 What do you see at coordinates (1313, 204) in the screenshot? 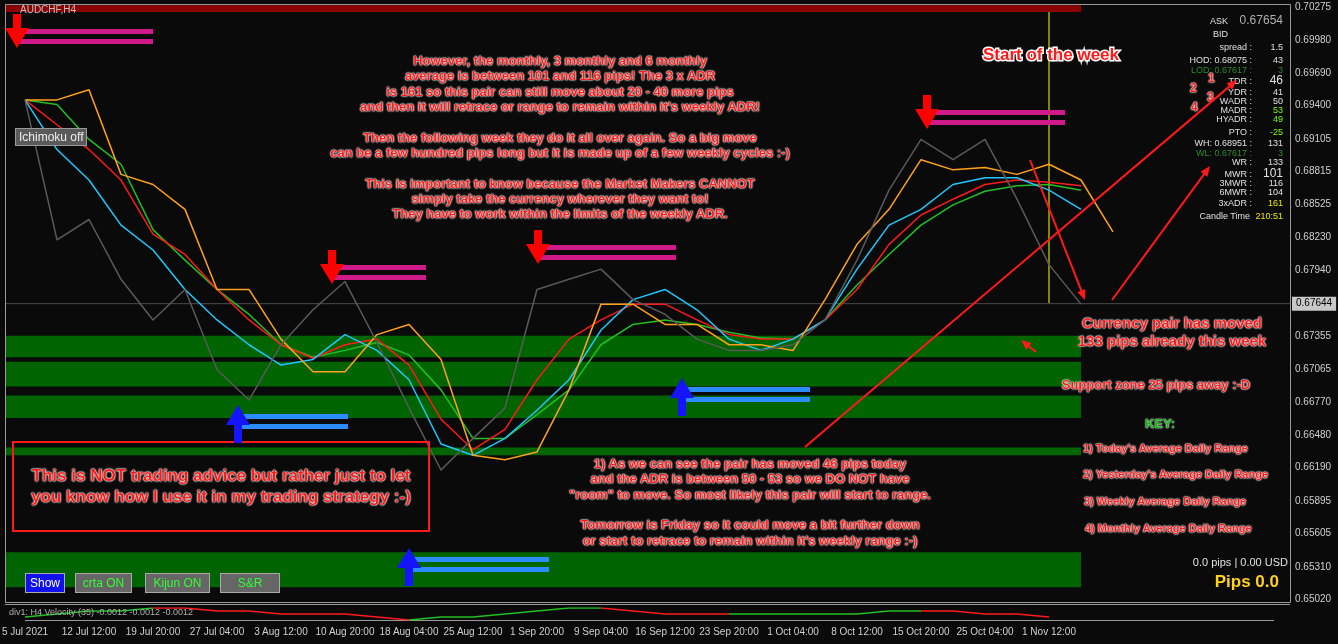
I see `y-tick-label: 0.68525` at bounding box center [1313, 204].